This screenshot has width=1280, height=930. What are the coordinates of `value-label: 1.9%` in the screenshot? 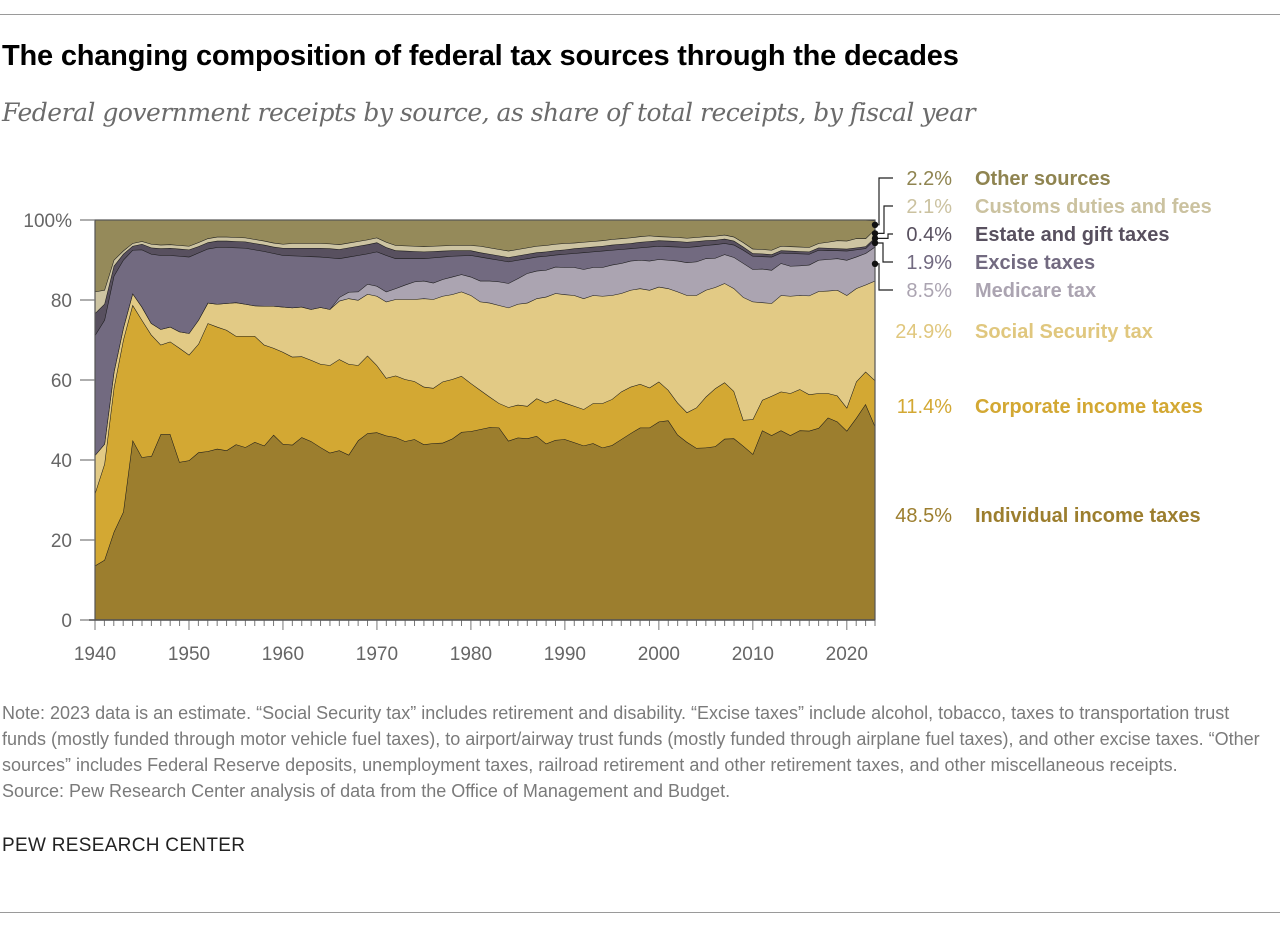 It's located at (929, 263).